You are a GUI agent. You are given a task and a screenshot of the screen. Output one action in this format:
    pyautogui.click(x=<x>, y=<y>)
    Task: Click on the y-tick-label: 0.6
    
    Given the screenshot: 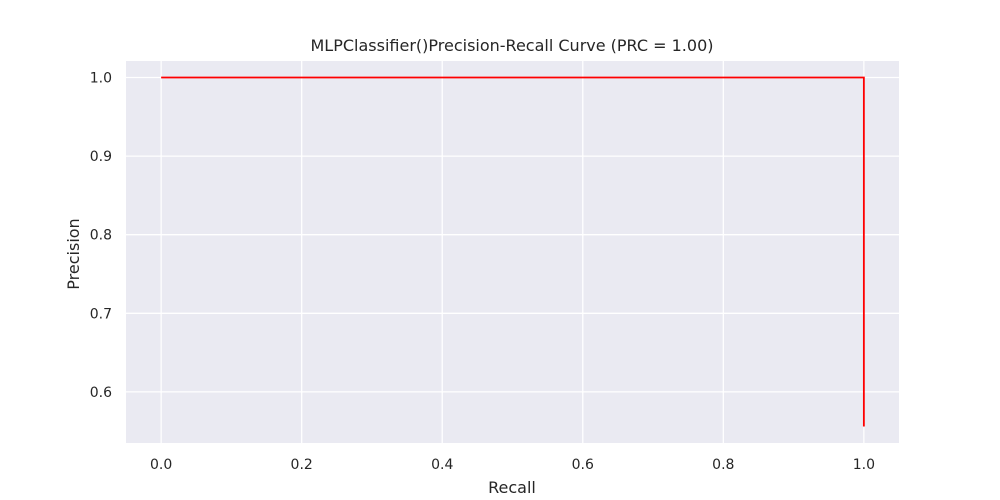 What is the action you would take?
    pyautogui.click(x=101, y=393)
    